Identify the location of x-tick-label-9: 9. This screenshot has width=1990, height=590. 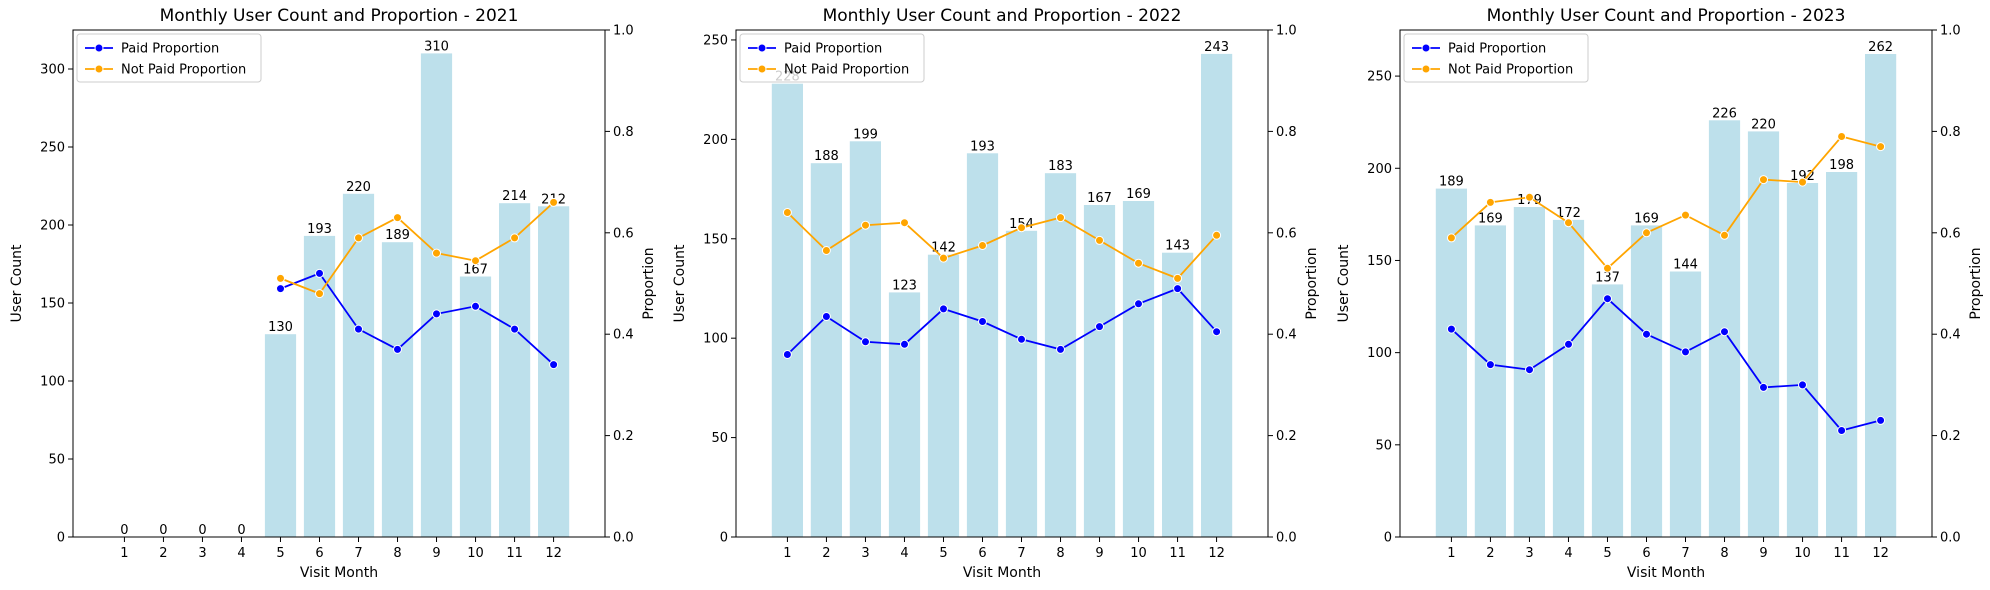
(1099, 553).